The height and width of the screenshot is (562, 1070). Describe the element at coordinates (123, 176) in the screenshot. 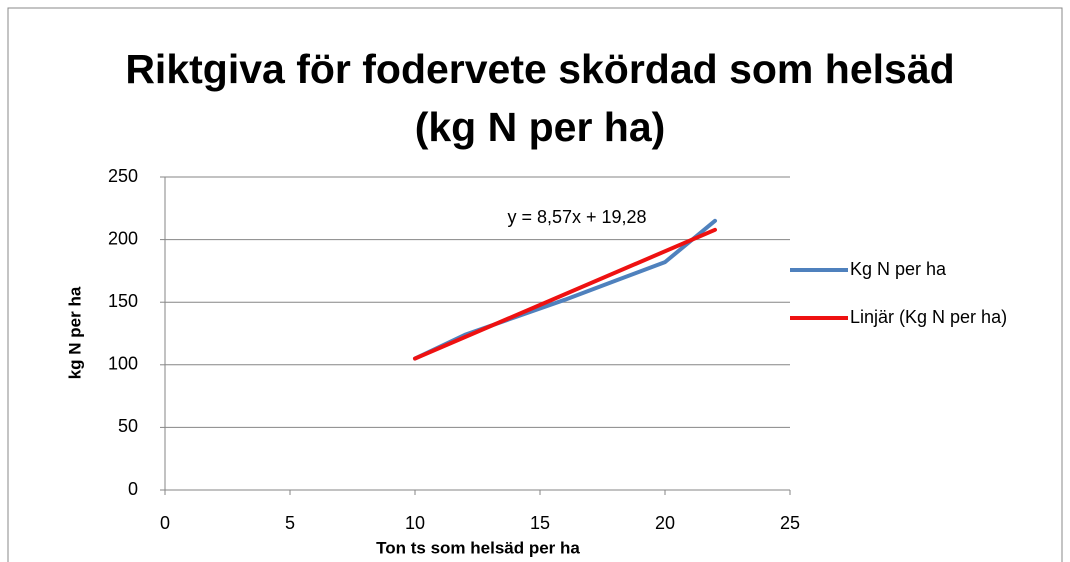

I see `y-tick-label: 250` at that location.